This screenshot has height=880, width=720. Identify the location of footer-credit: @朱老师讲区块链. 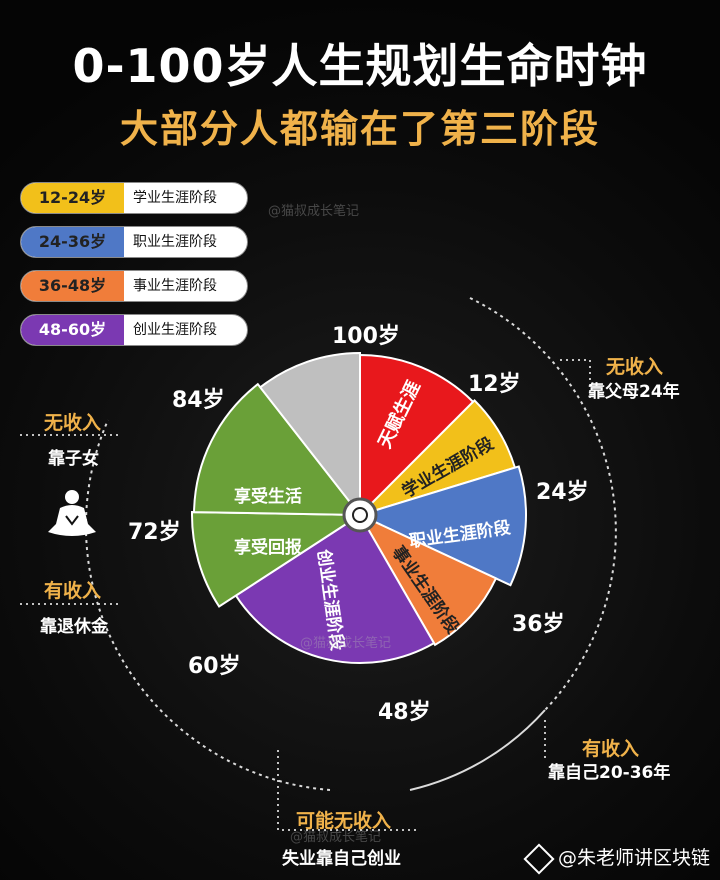
(616, 858).